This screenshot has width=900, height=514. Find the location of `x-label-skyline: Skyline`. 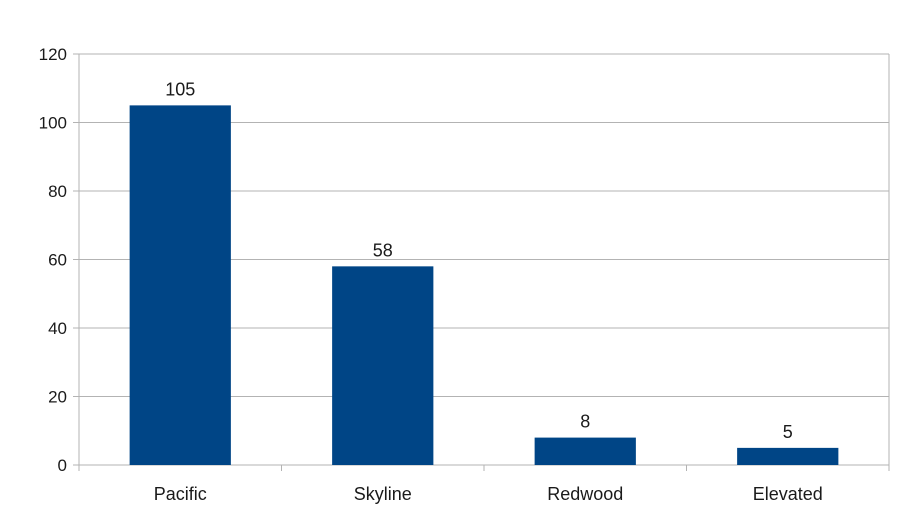

x-label-skyline: Skyline is located at coordinates (383, 494).